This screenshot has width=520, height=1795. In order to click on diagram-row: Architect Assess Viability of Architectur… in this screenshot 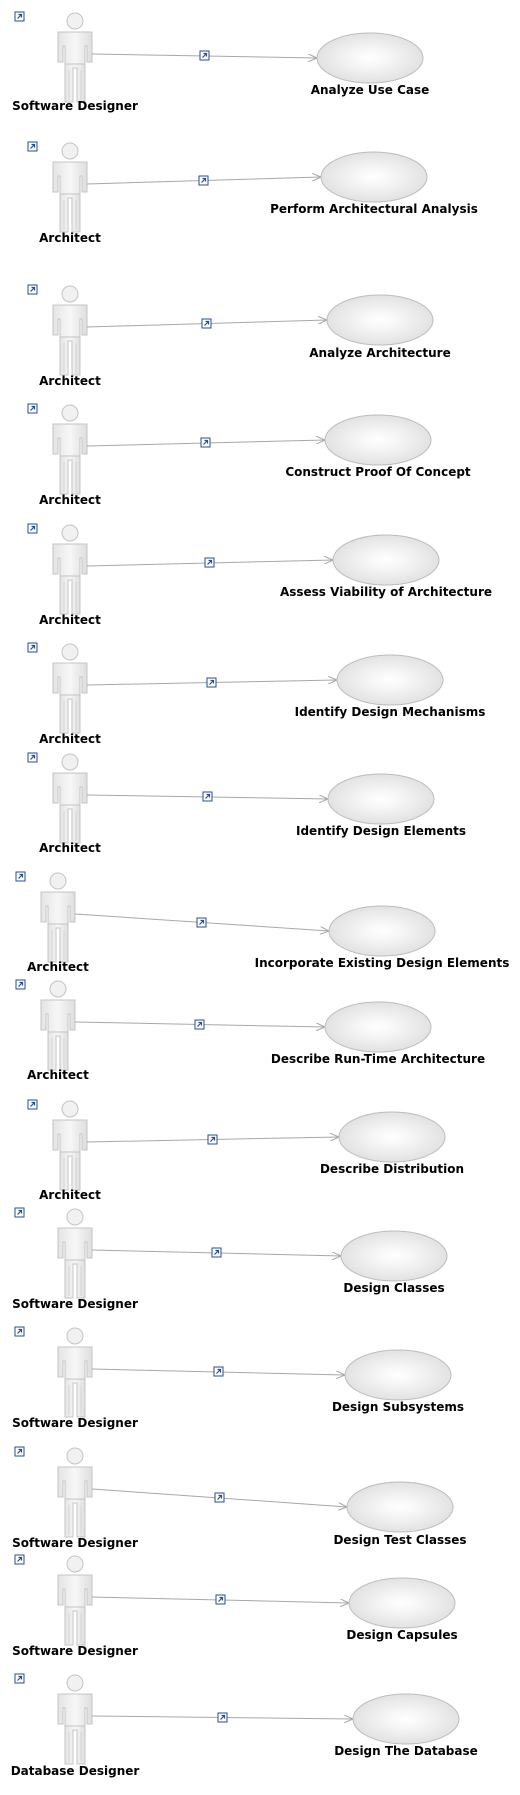, I will do `click(259, 575)`.